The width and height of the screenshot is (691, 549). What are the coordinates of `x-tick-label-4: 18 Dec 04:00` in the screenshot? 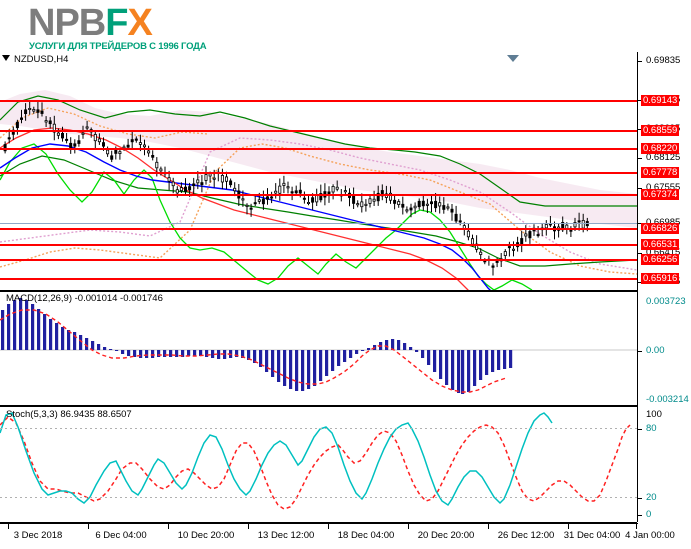 It's located at (366, 535).